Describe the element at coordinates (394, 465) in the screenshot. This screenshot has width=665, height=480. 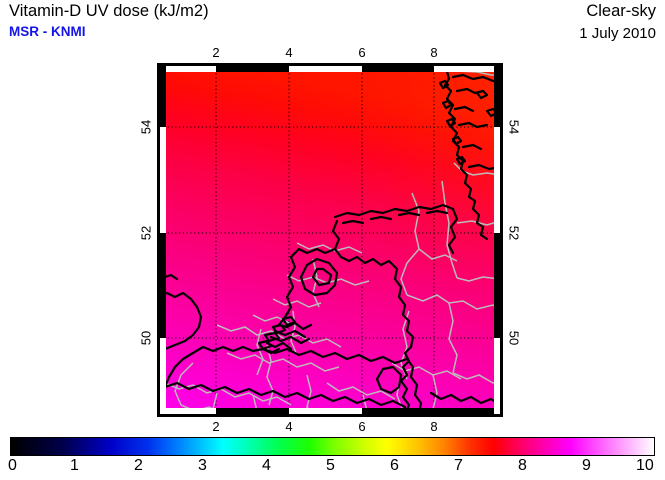
I see `colorbar-tick-6: 6` at that location.